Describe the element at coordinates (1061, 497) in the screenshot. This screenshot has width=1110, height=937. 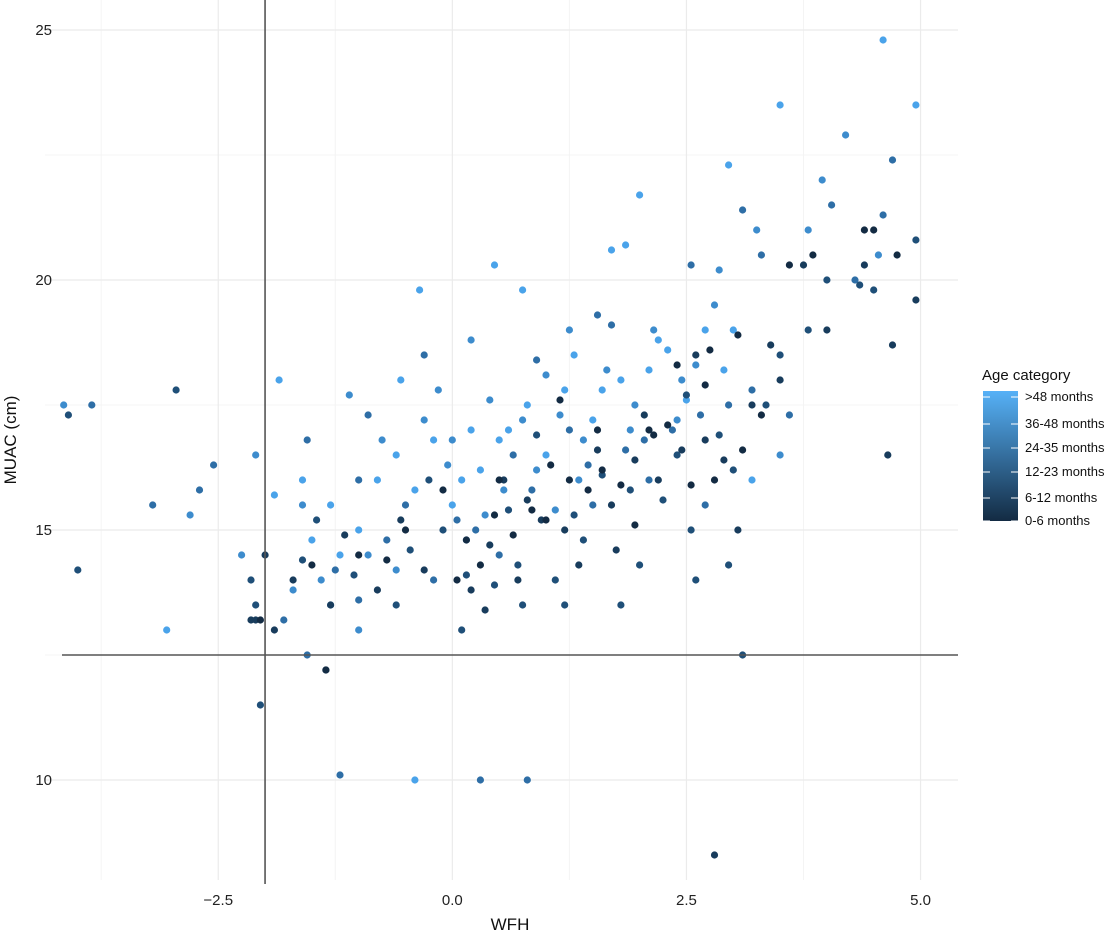
I see `legend-label: 6-12 months` at that location.